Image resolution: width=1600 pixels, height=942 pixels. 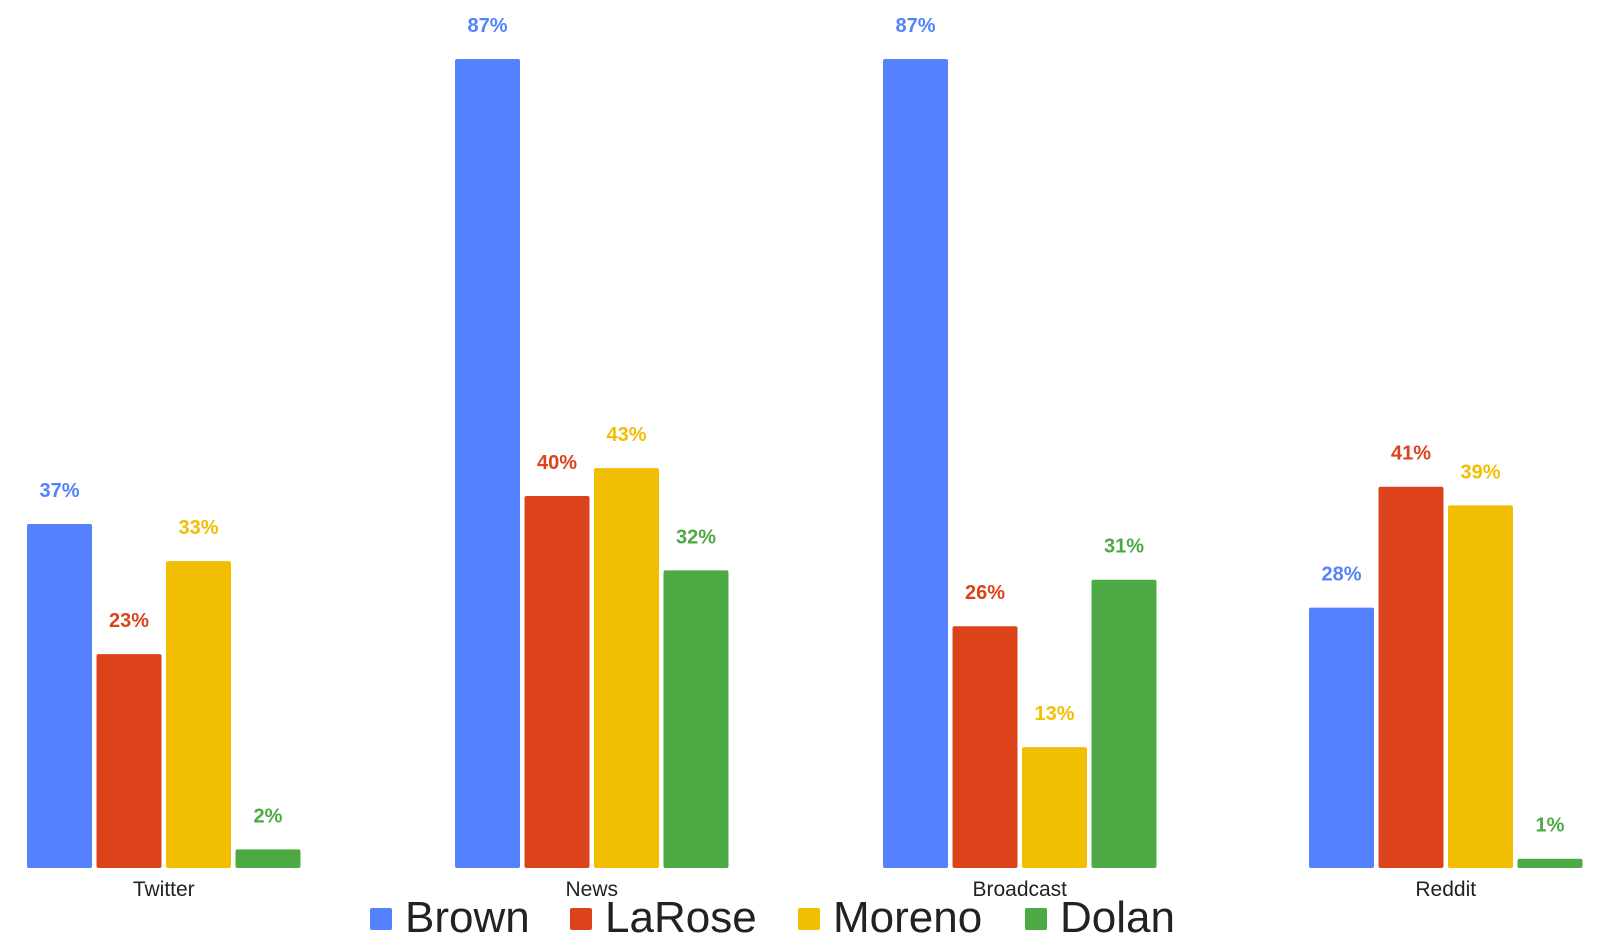 I want to click on legend-item-brown: Brown, so click(x=450, y=917).